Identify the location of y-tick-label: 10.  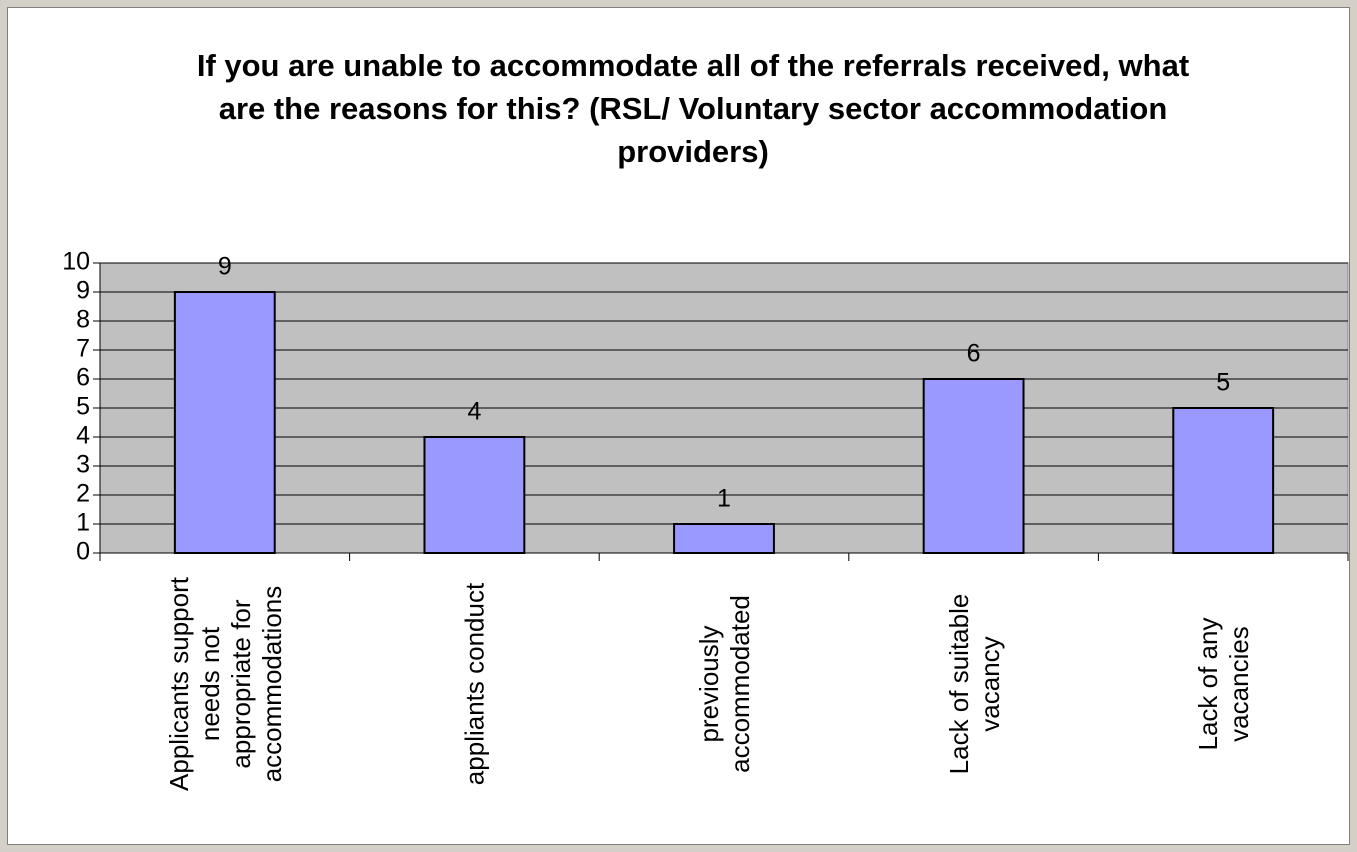
(76, 262).